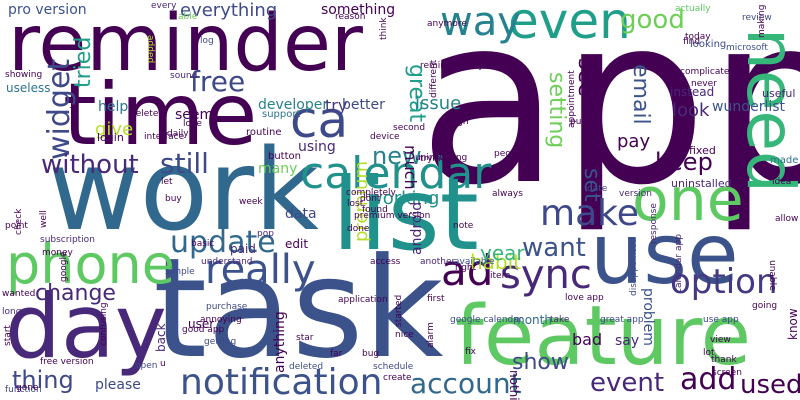 This screenshot has width=800, height=400. What do you see at coordinates (305, 338) in the screenshot?
I see `word: star` at bounding box center [305, 338].